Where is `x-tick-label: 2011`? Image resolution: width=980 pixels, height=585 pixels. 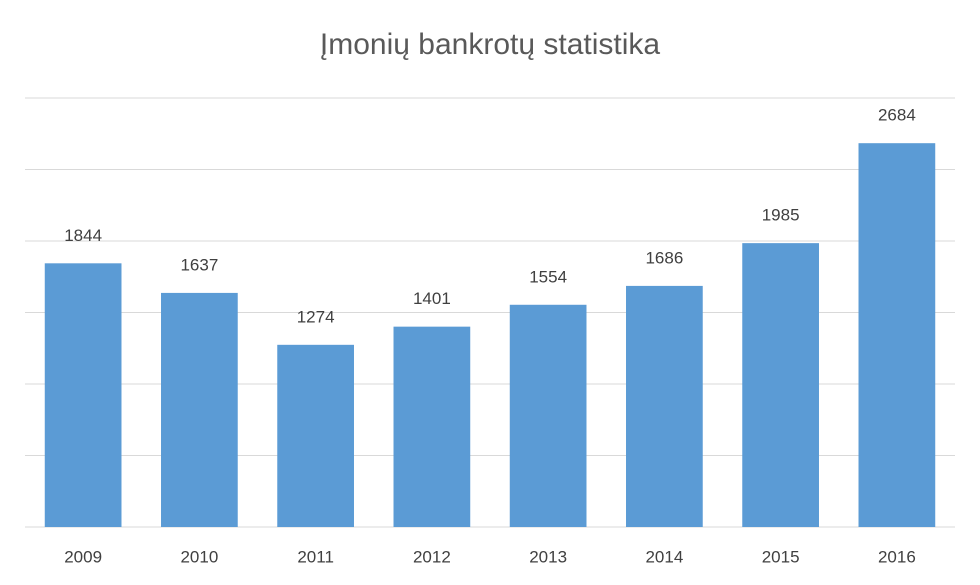
x-tick-label: 2011 is located at coordinates (315, 556).